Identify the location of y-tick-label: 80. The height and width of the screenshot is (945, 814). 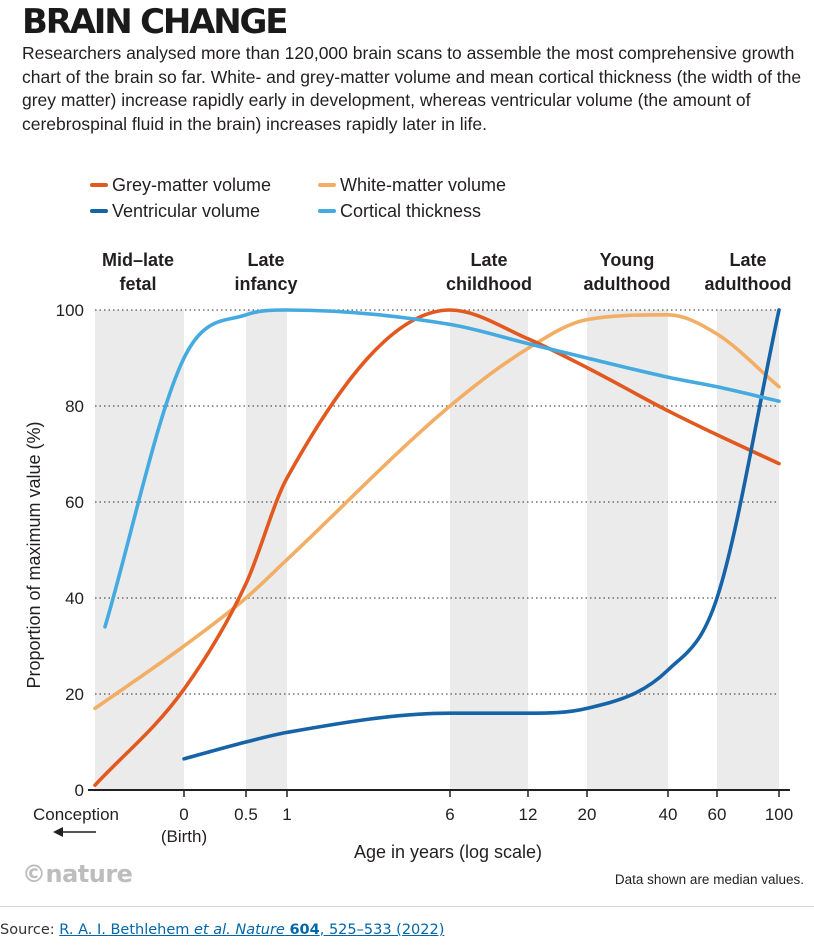
(74, 406).